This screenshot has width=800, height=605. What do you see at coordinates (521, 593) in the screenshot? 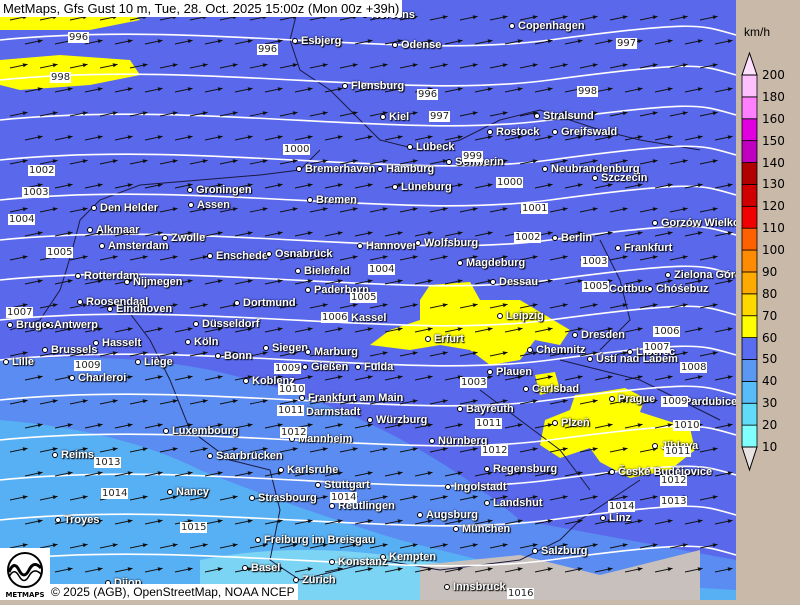
I see `isobar-label: 1016` at bounding box center [521, 593].